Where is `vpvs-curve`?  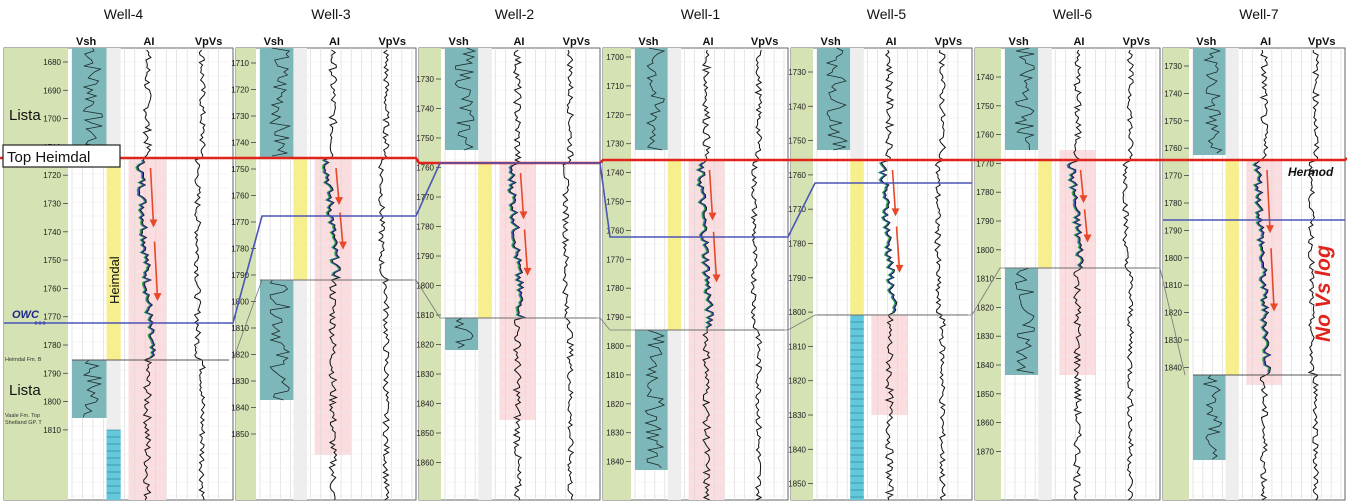
vpvs-curve is located at coordinates (1313, 275).